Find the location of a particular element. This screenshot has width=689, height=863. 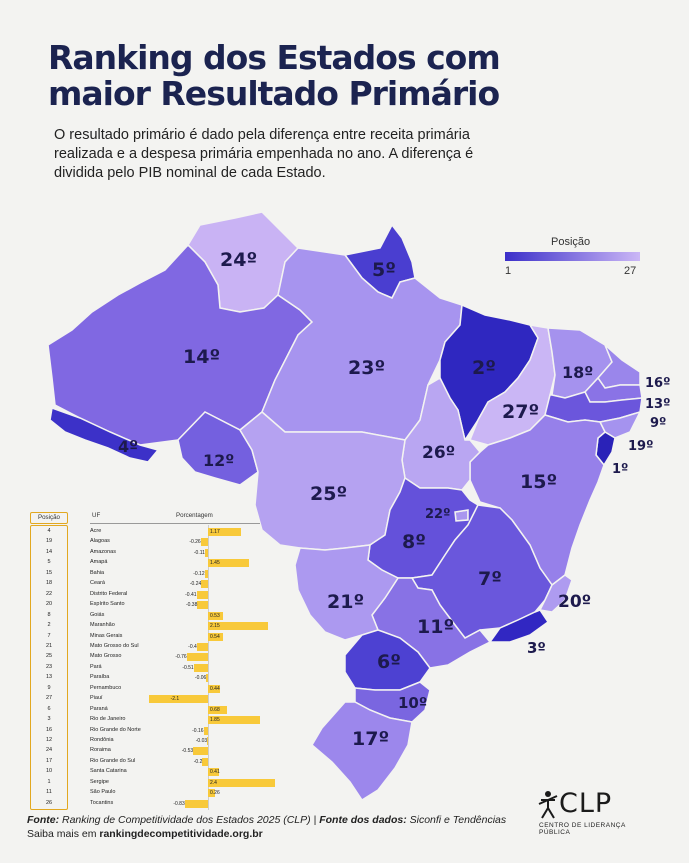

table-row: 20 Espírito Santo -0.38 is located at coordinates (145, 606).